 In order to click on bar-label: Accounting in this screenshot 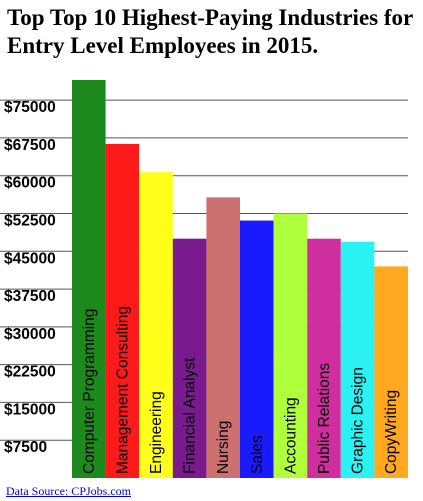, I will do `click(290, 435)`.